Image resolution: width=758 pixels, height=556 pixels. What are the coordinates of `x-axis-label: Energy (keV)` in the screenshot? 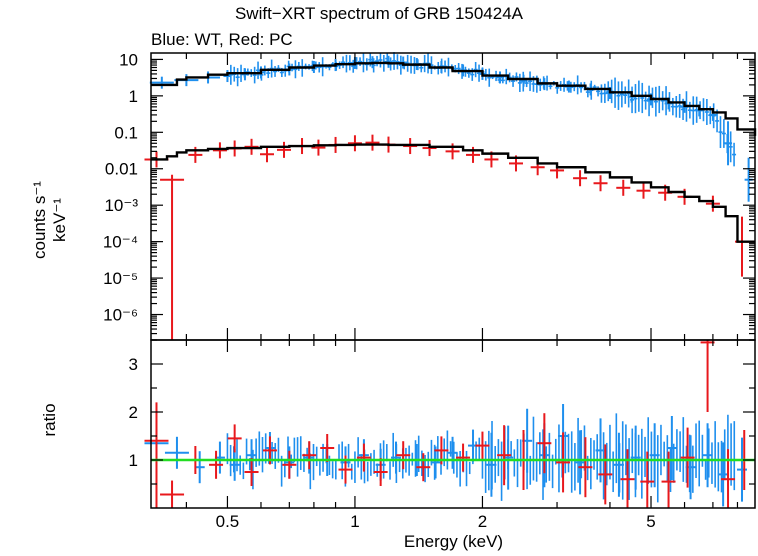 It's located at (453, 541).